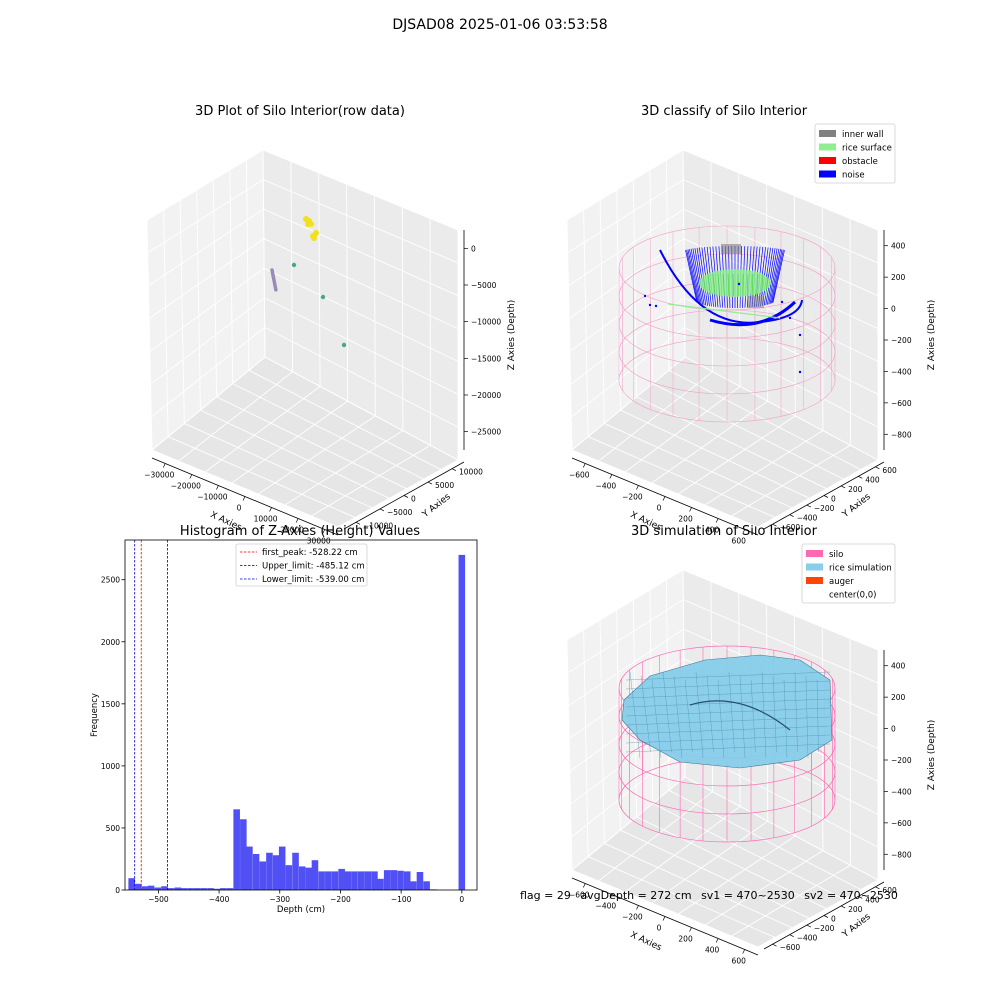 The height and width of the screenshot is (1000, 1000). I want to click on p1-grid-y, so click(259, 363).